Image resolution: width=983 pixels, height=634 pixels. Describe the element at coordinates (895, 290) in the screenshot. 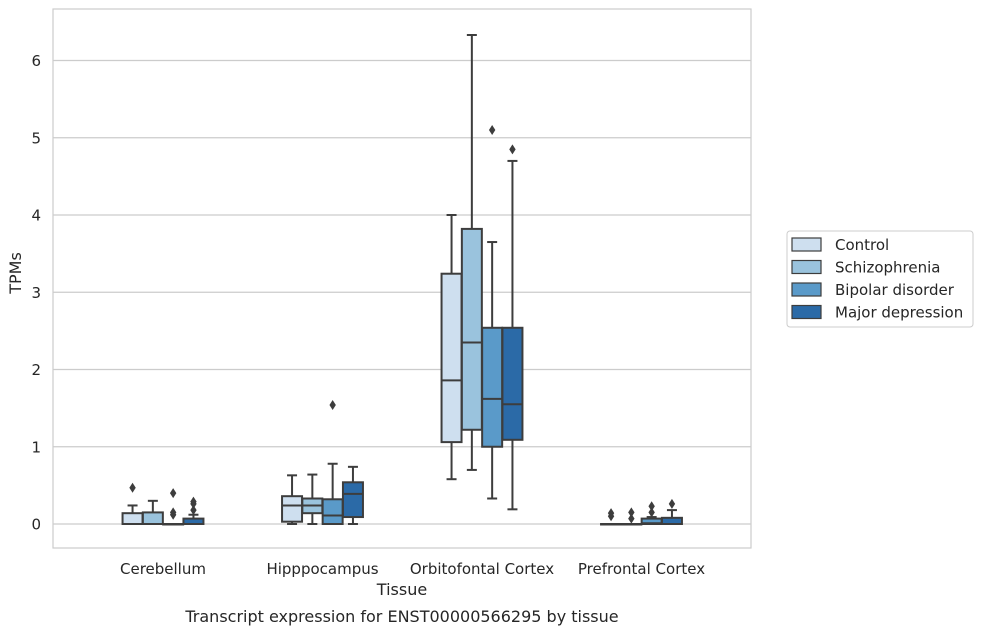

I see `legend-entry-label: Bipolar disorder` at that location.